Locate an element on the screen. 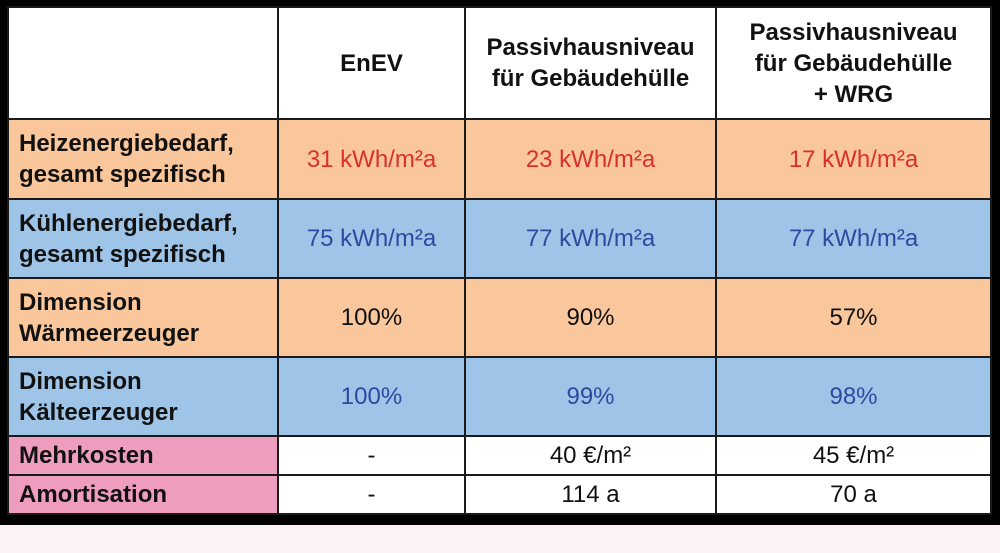  cell-waermeerzeuger-passivhaus-wrg: 57% is located at coordinates (853, 317).